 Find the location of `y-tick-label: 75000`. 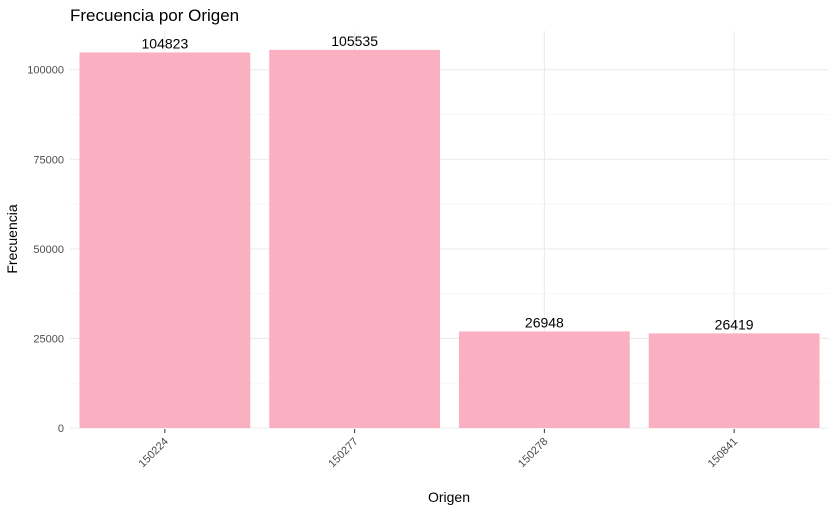

y-tick-label: 75000 is located at coordinates (48, 160).